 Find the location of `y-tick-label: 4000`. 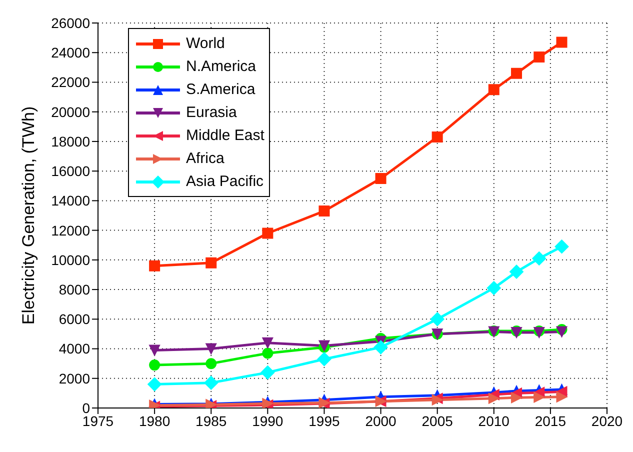

y-tick-label: 4000 is located at coordinates (74, 348).